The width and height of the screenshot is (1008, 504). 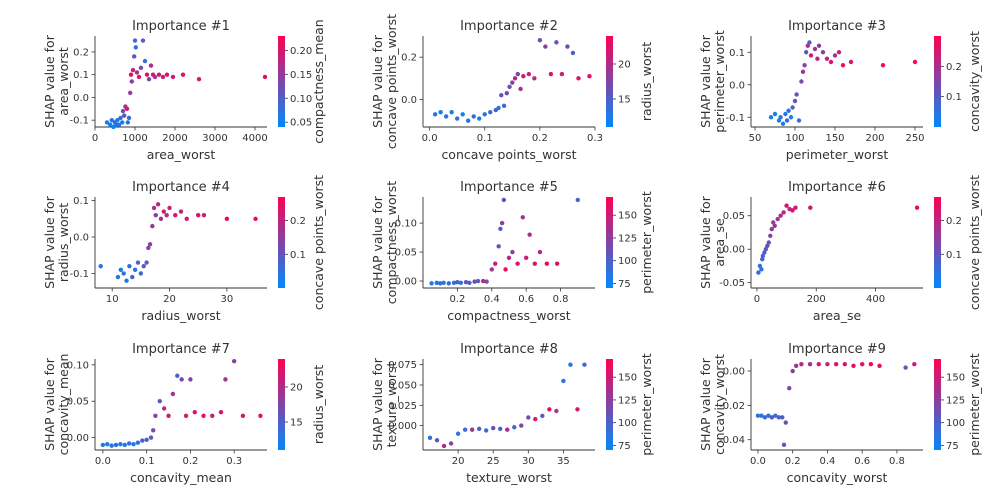 What do you see at coordinates (402, 365) in the screenshot?
I see `y-tick-label: 0.075` at bounding box center [402, 365].